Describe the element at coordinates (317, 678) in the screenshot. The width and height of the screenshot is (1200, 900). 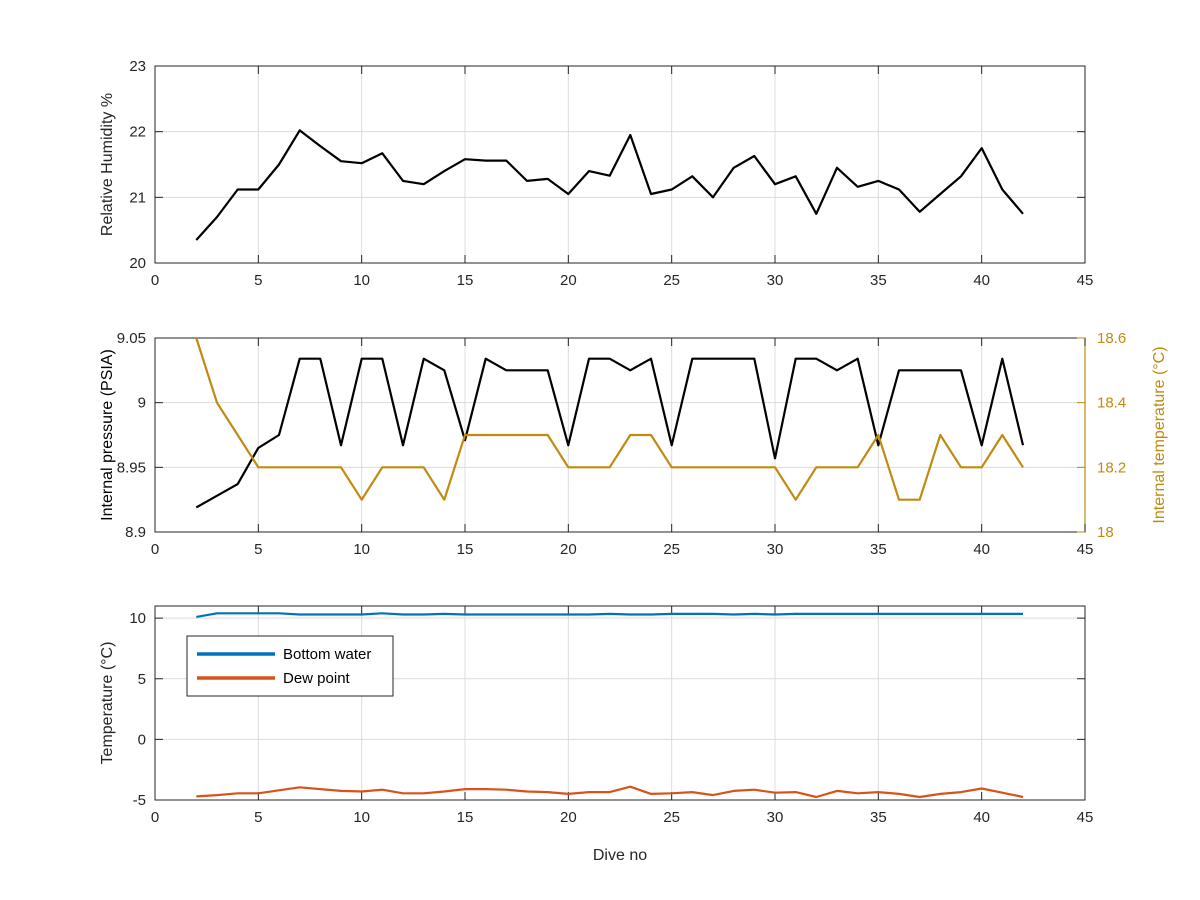
I see `legend-label: Dew point` at that location.